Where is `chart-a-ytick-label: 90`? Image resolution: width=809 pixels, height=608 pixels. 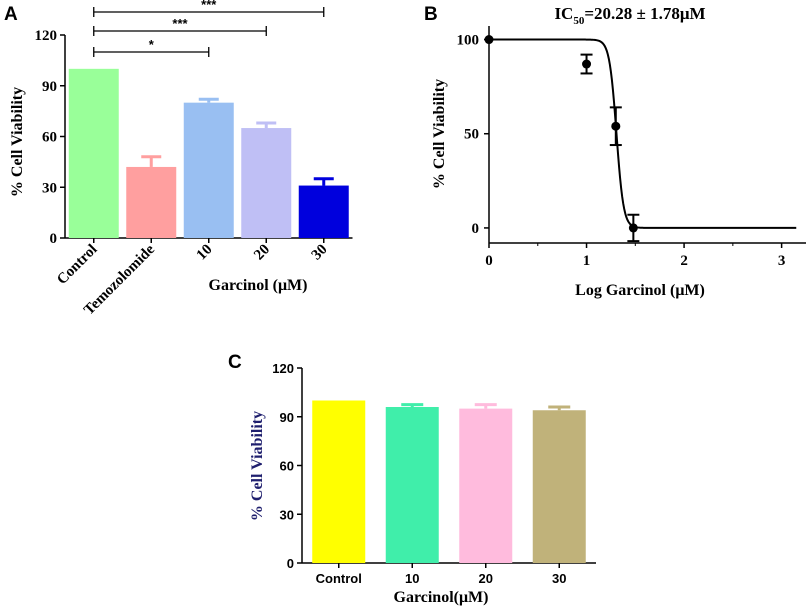 chart-a-ytick-label: 90 is located at coordinates (49, 87).